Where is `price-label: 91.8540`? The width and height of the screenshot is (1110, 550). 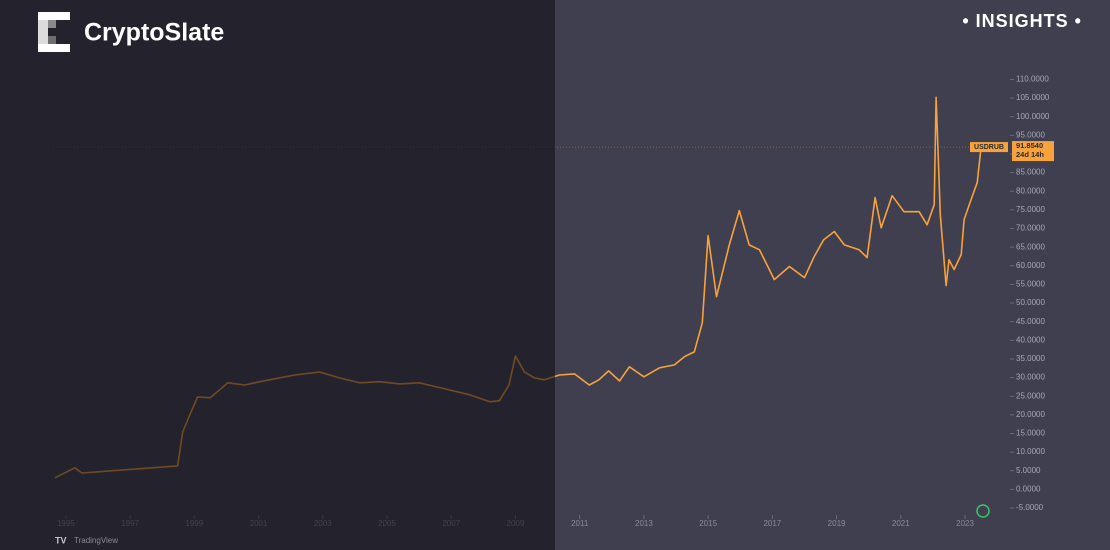
price-label: 91.8540 is located at coordinates (1029, 145).